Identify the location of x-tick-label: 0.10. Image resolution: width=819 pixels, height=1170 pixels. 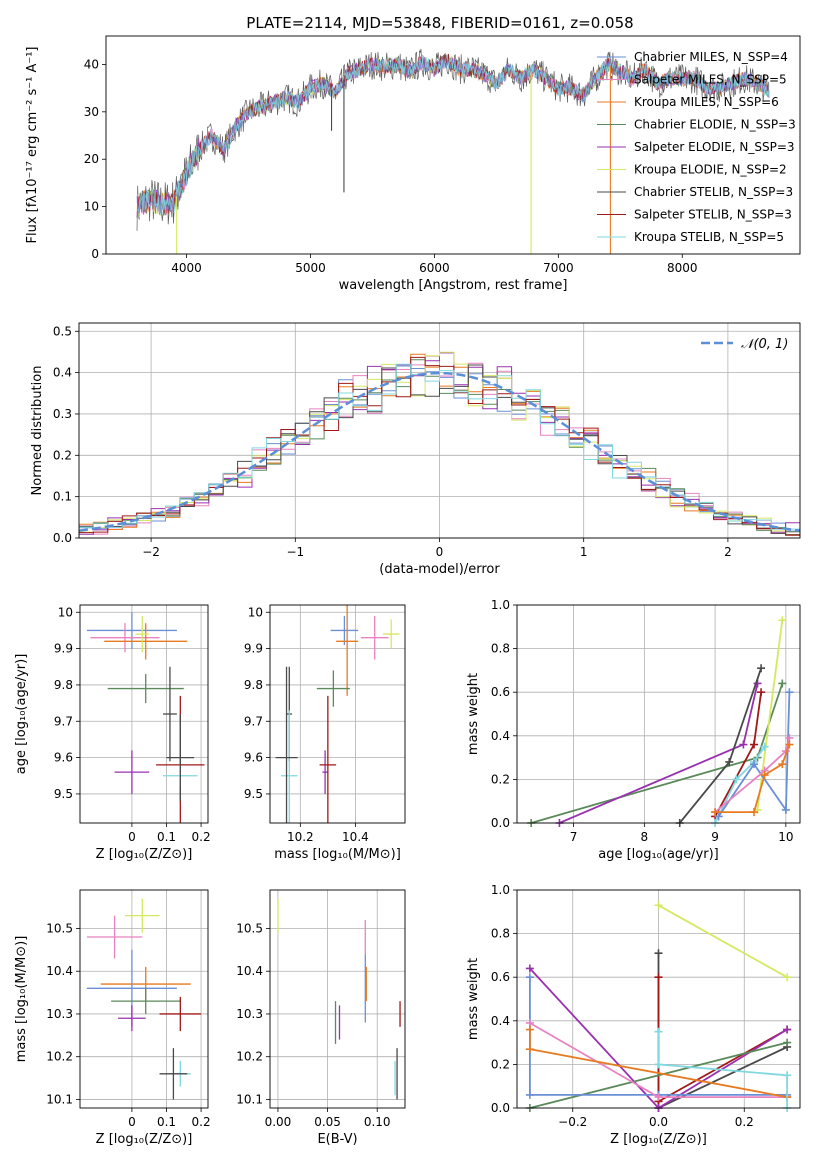
(377, 1122).